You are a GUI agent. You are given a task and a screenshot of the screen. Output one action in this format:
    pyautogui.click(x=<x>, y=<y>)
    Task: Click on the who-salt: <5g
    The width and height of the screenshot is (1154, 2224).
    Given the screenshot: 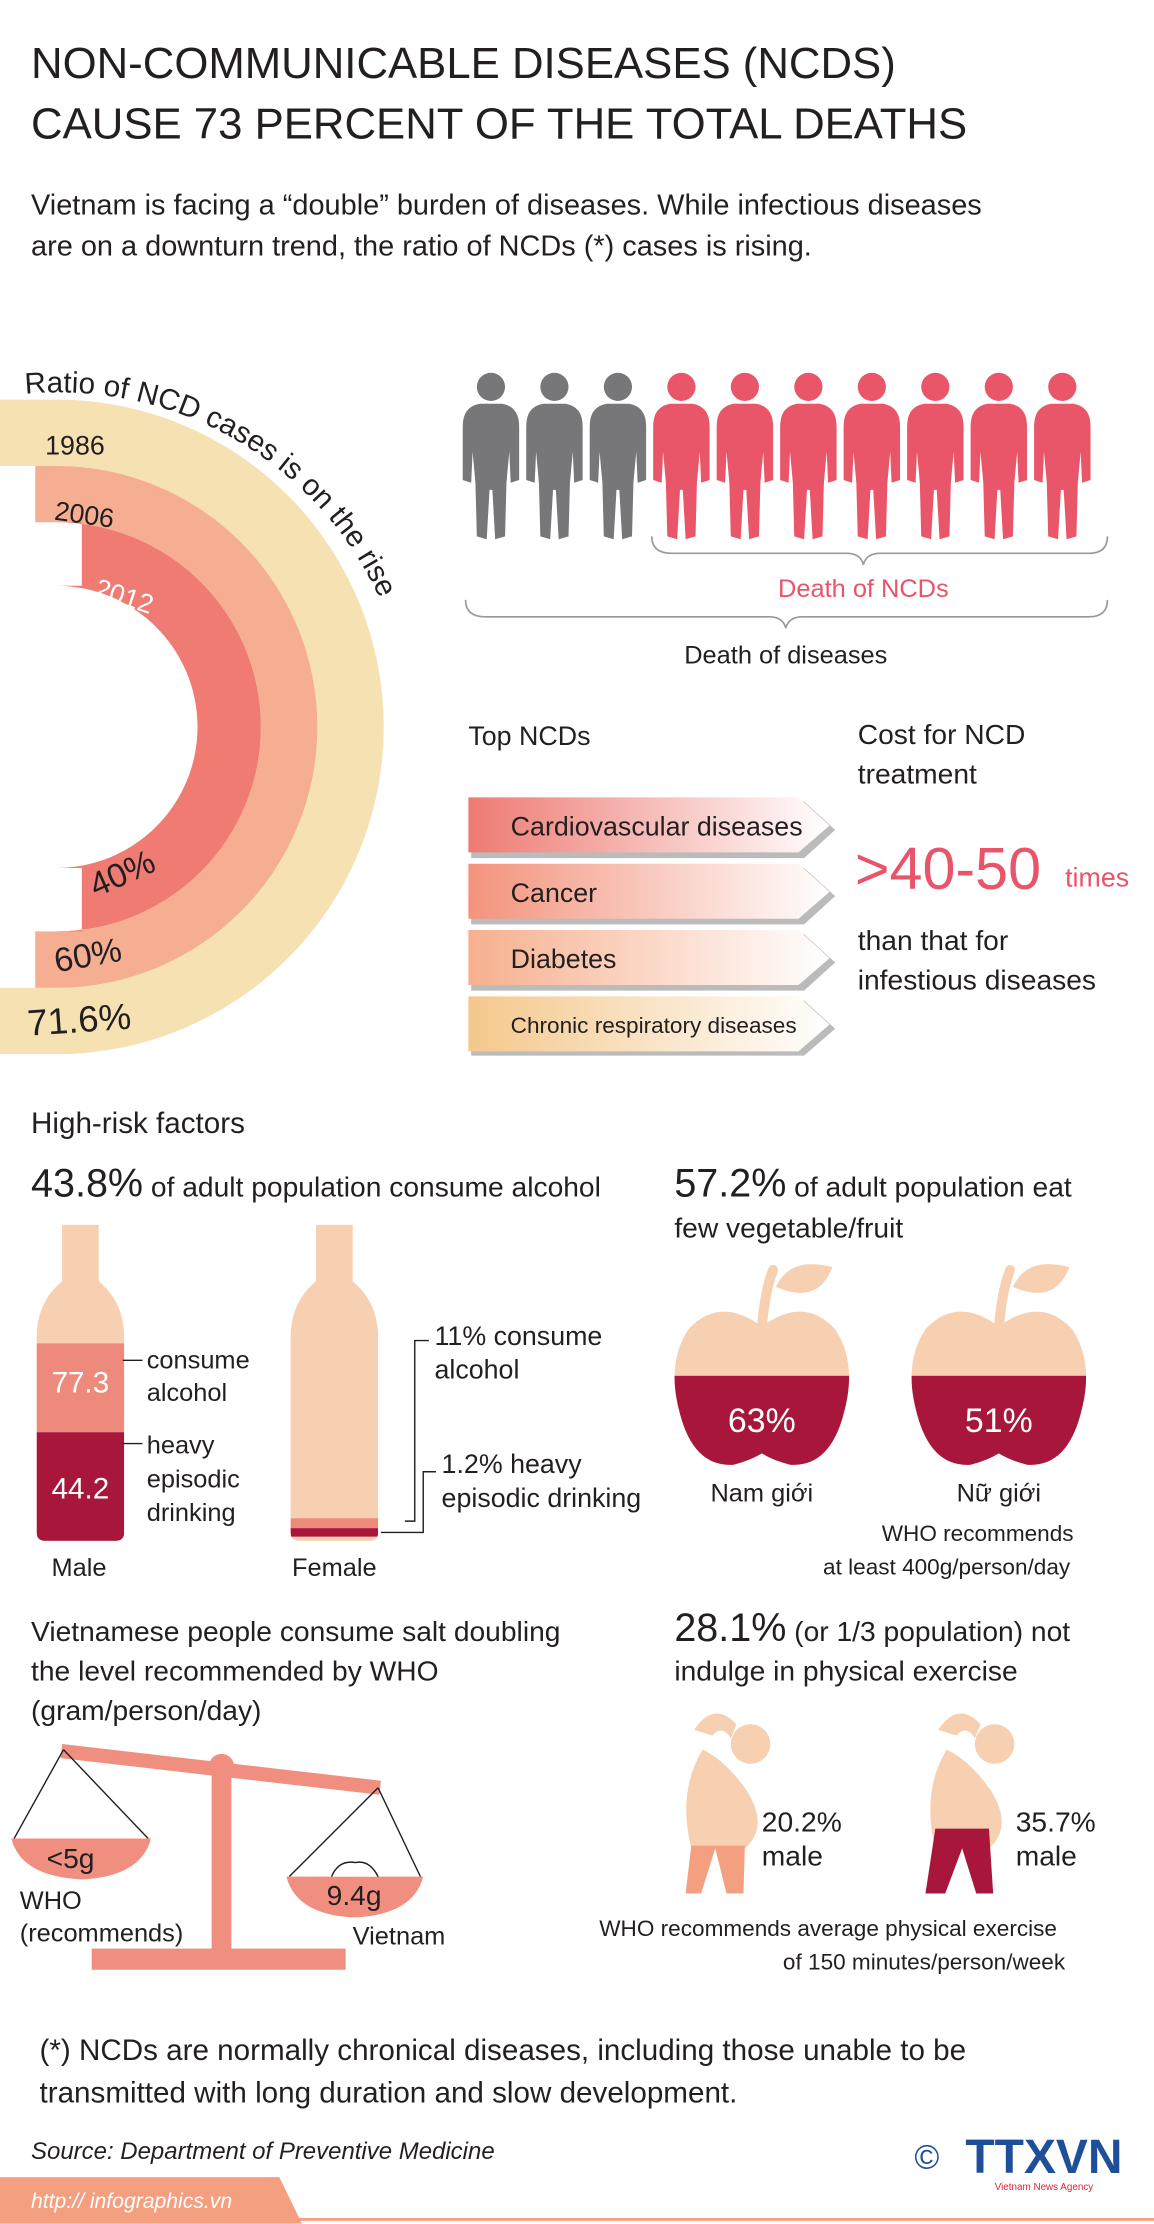 What is the action you would take?
    pyautogui.click(x=71, y=1858)
    